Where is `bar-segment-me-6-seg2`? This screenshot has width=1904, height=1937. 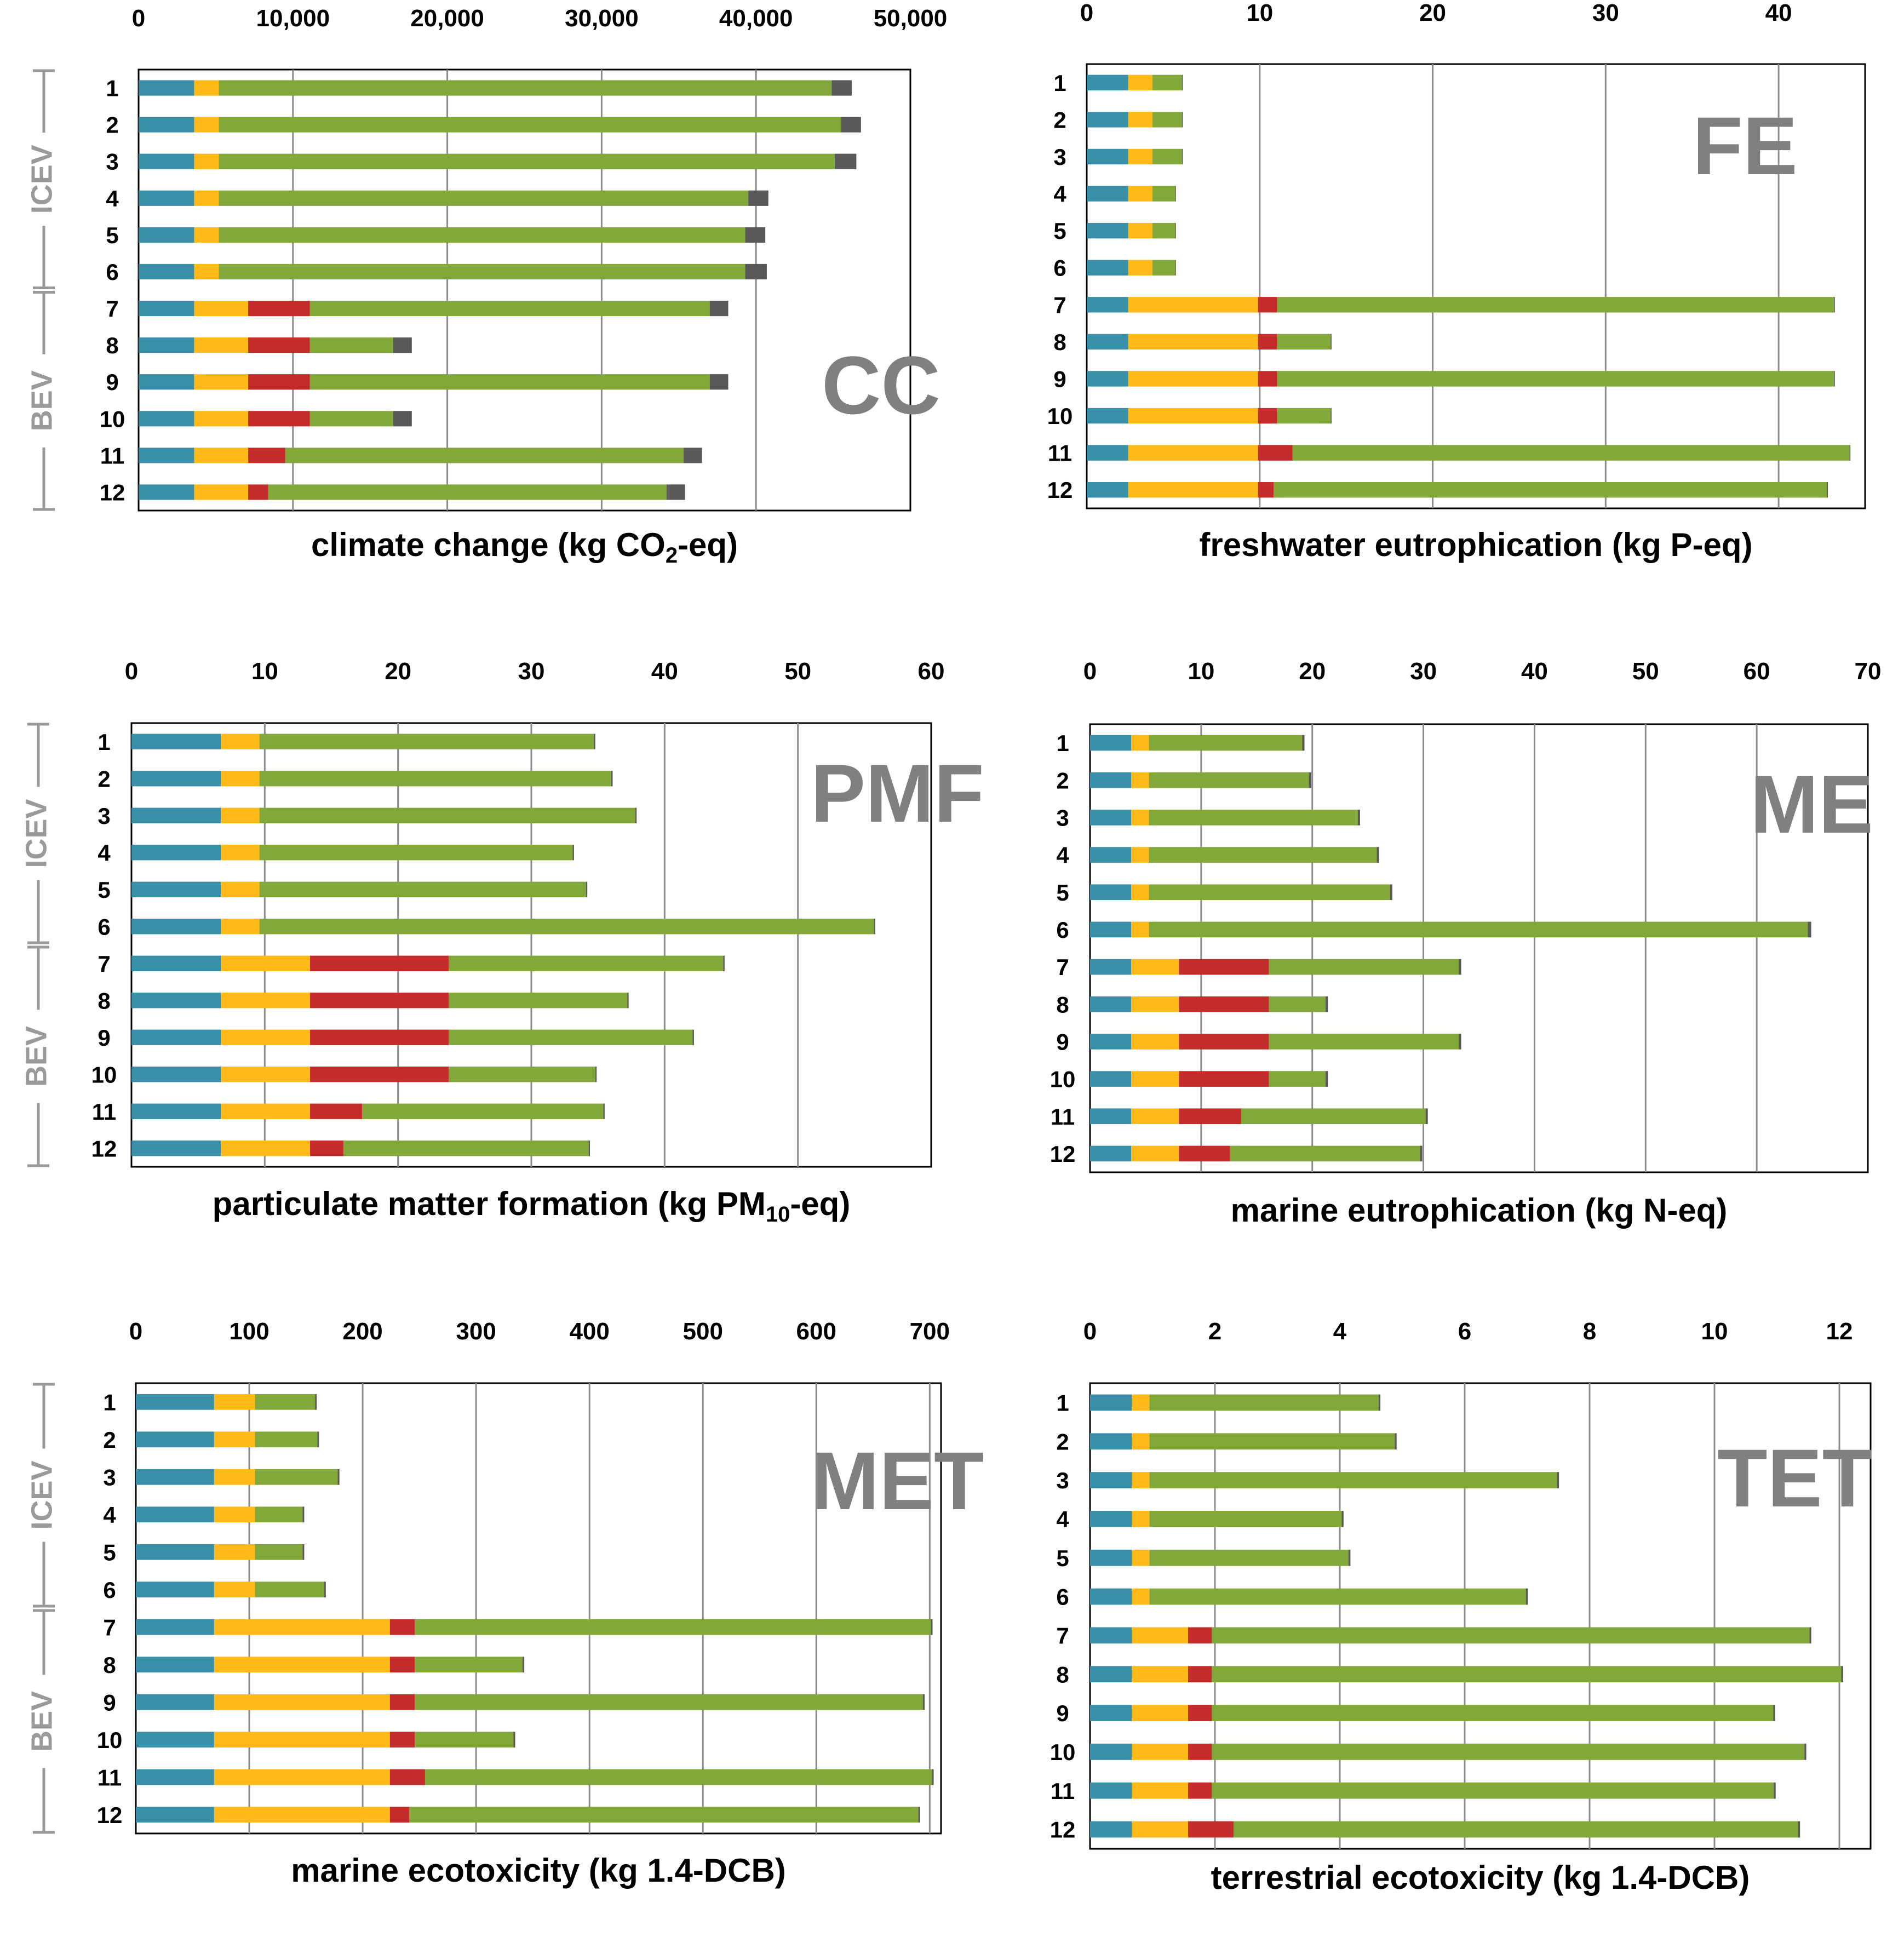 bar-segment-me-6-seg2 is located at coordinates (1140, 930).